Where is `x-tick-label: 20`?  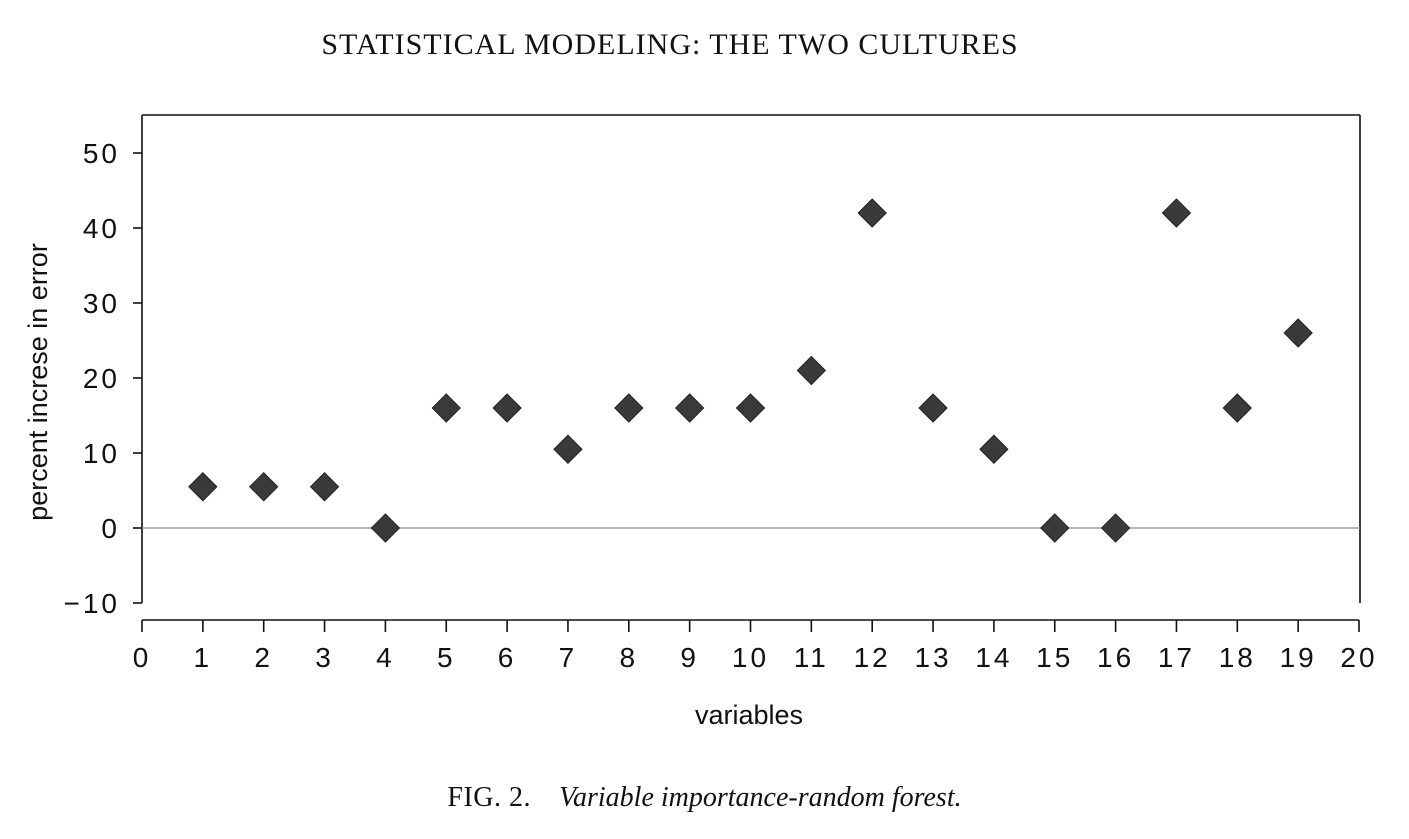
x-tick-label: 20 is located at coordinates (1358, 657).